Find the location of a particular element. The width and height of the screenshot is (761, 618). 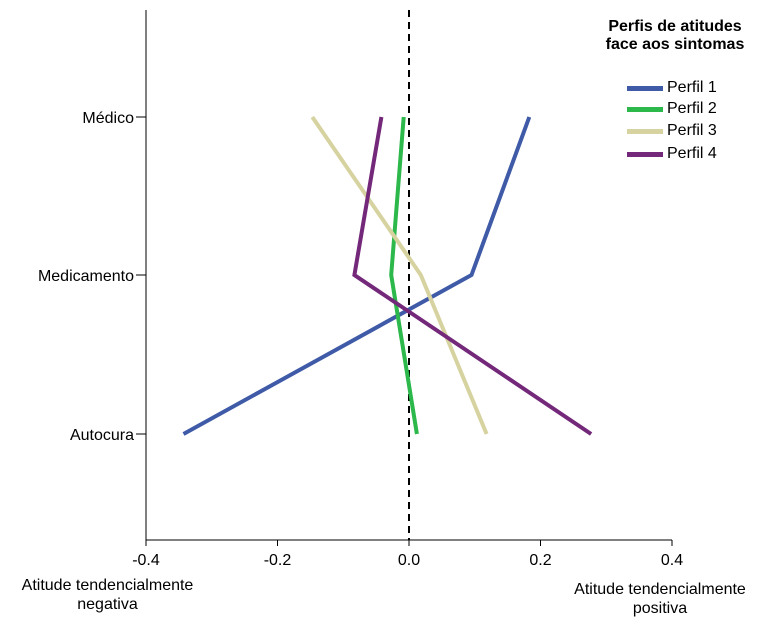

legend-label: Perfil 1 is located at coordinates (692, 87).